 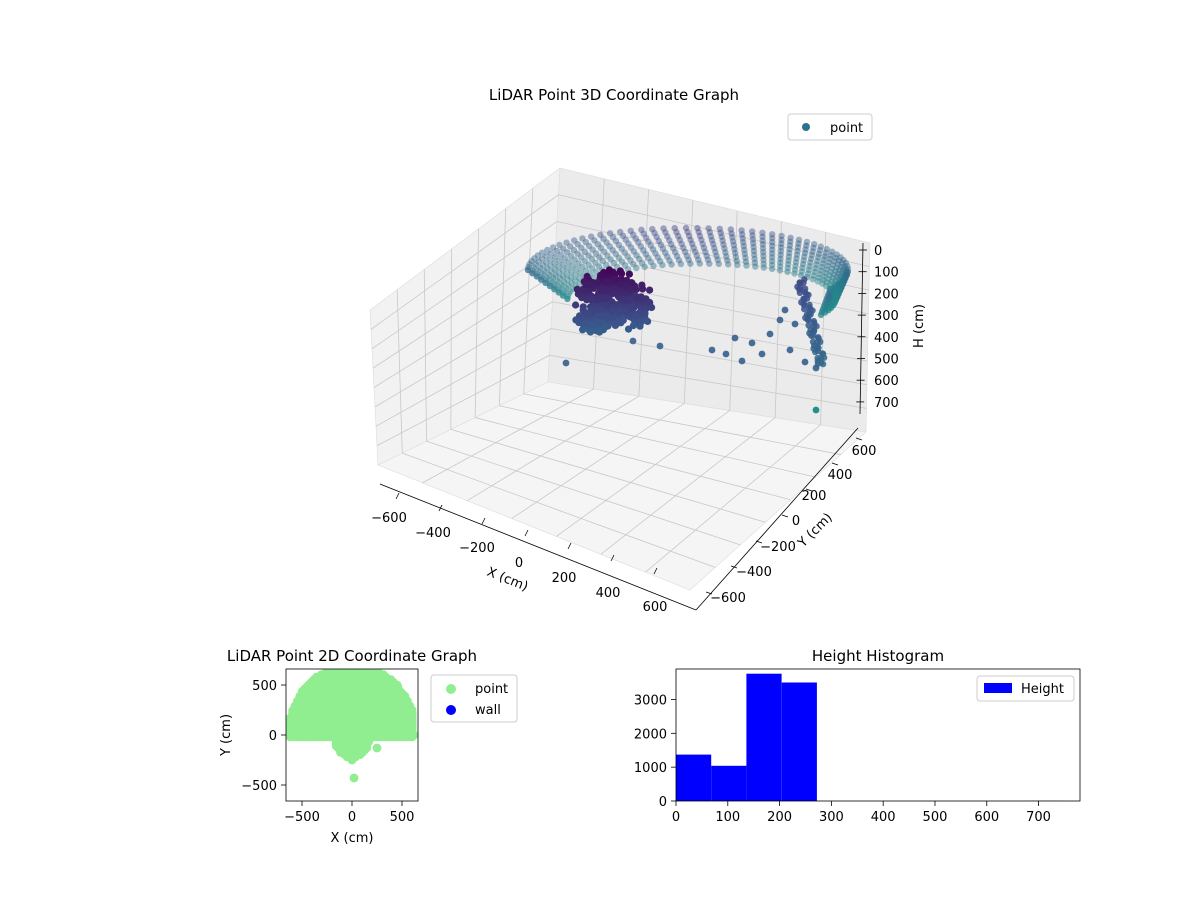 What do you see at coordinates (864, 451) in the screenshot?
I see `y-tick-label-3d: 600` at bounding box center [864, 451].